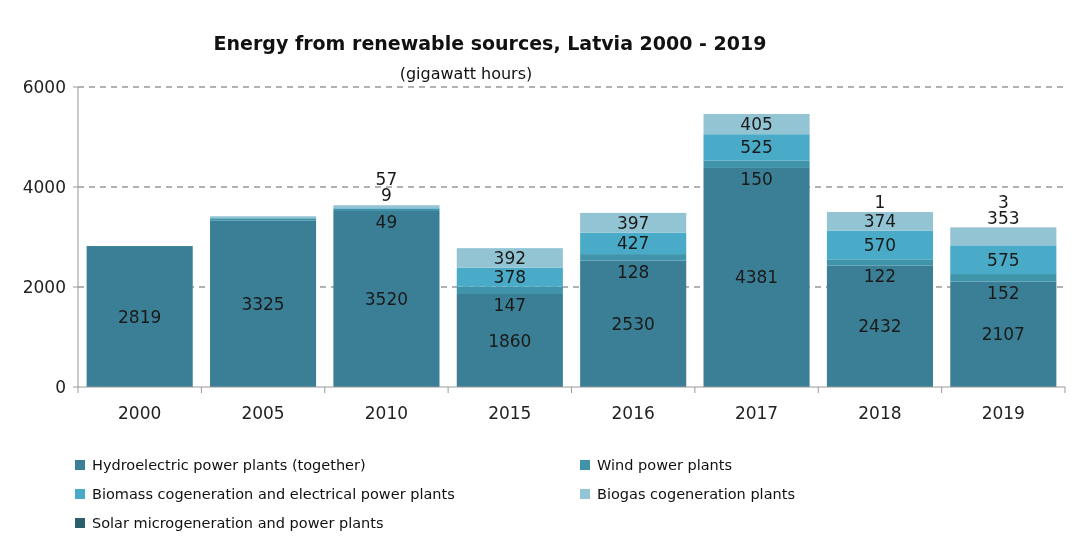 This screenshot has width=1092, height=540. What do you see at coordinates (386, 195) in the screenshot?
I see `data-label: 9` at bounding box center [386, 195].